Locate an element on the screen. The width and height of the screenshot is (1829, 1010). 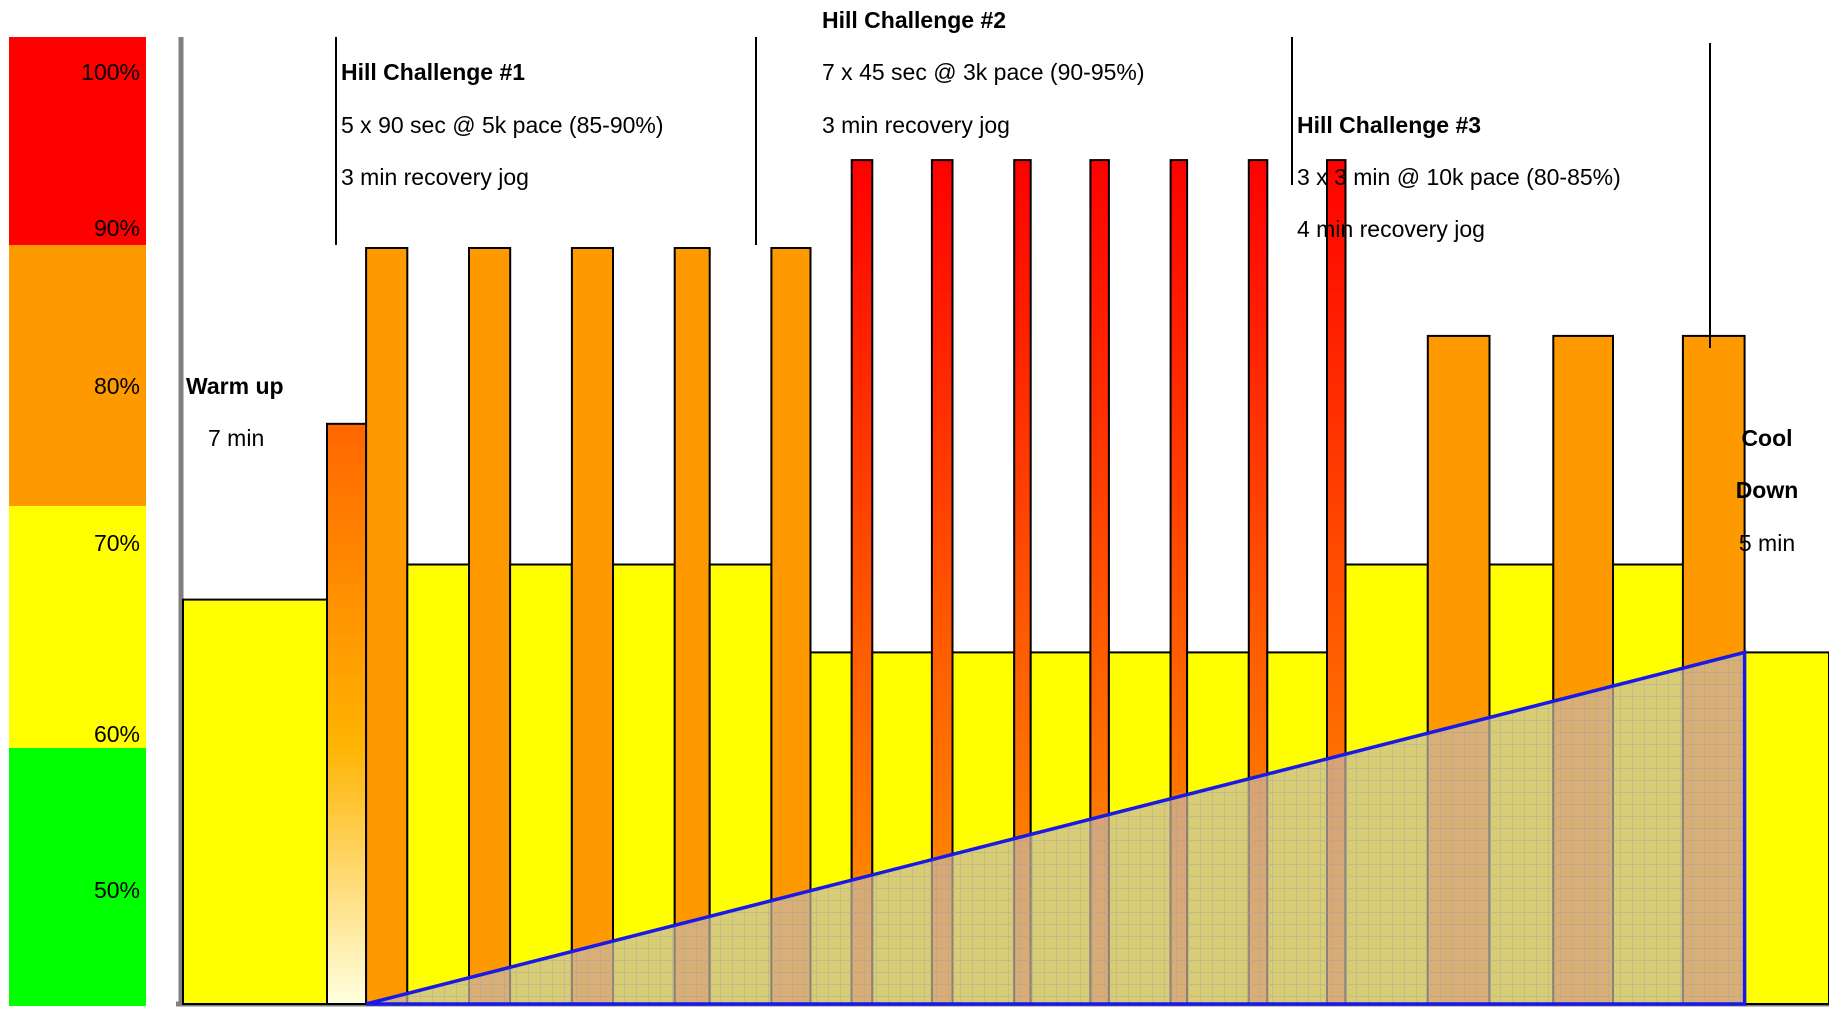
hill1-title: Hill Challenge #1 is located at coordinates (433, 72).